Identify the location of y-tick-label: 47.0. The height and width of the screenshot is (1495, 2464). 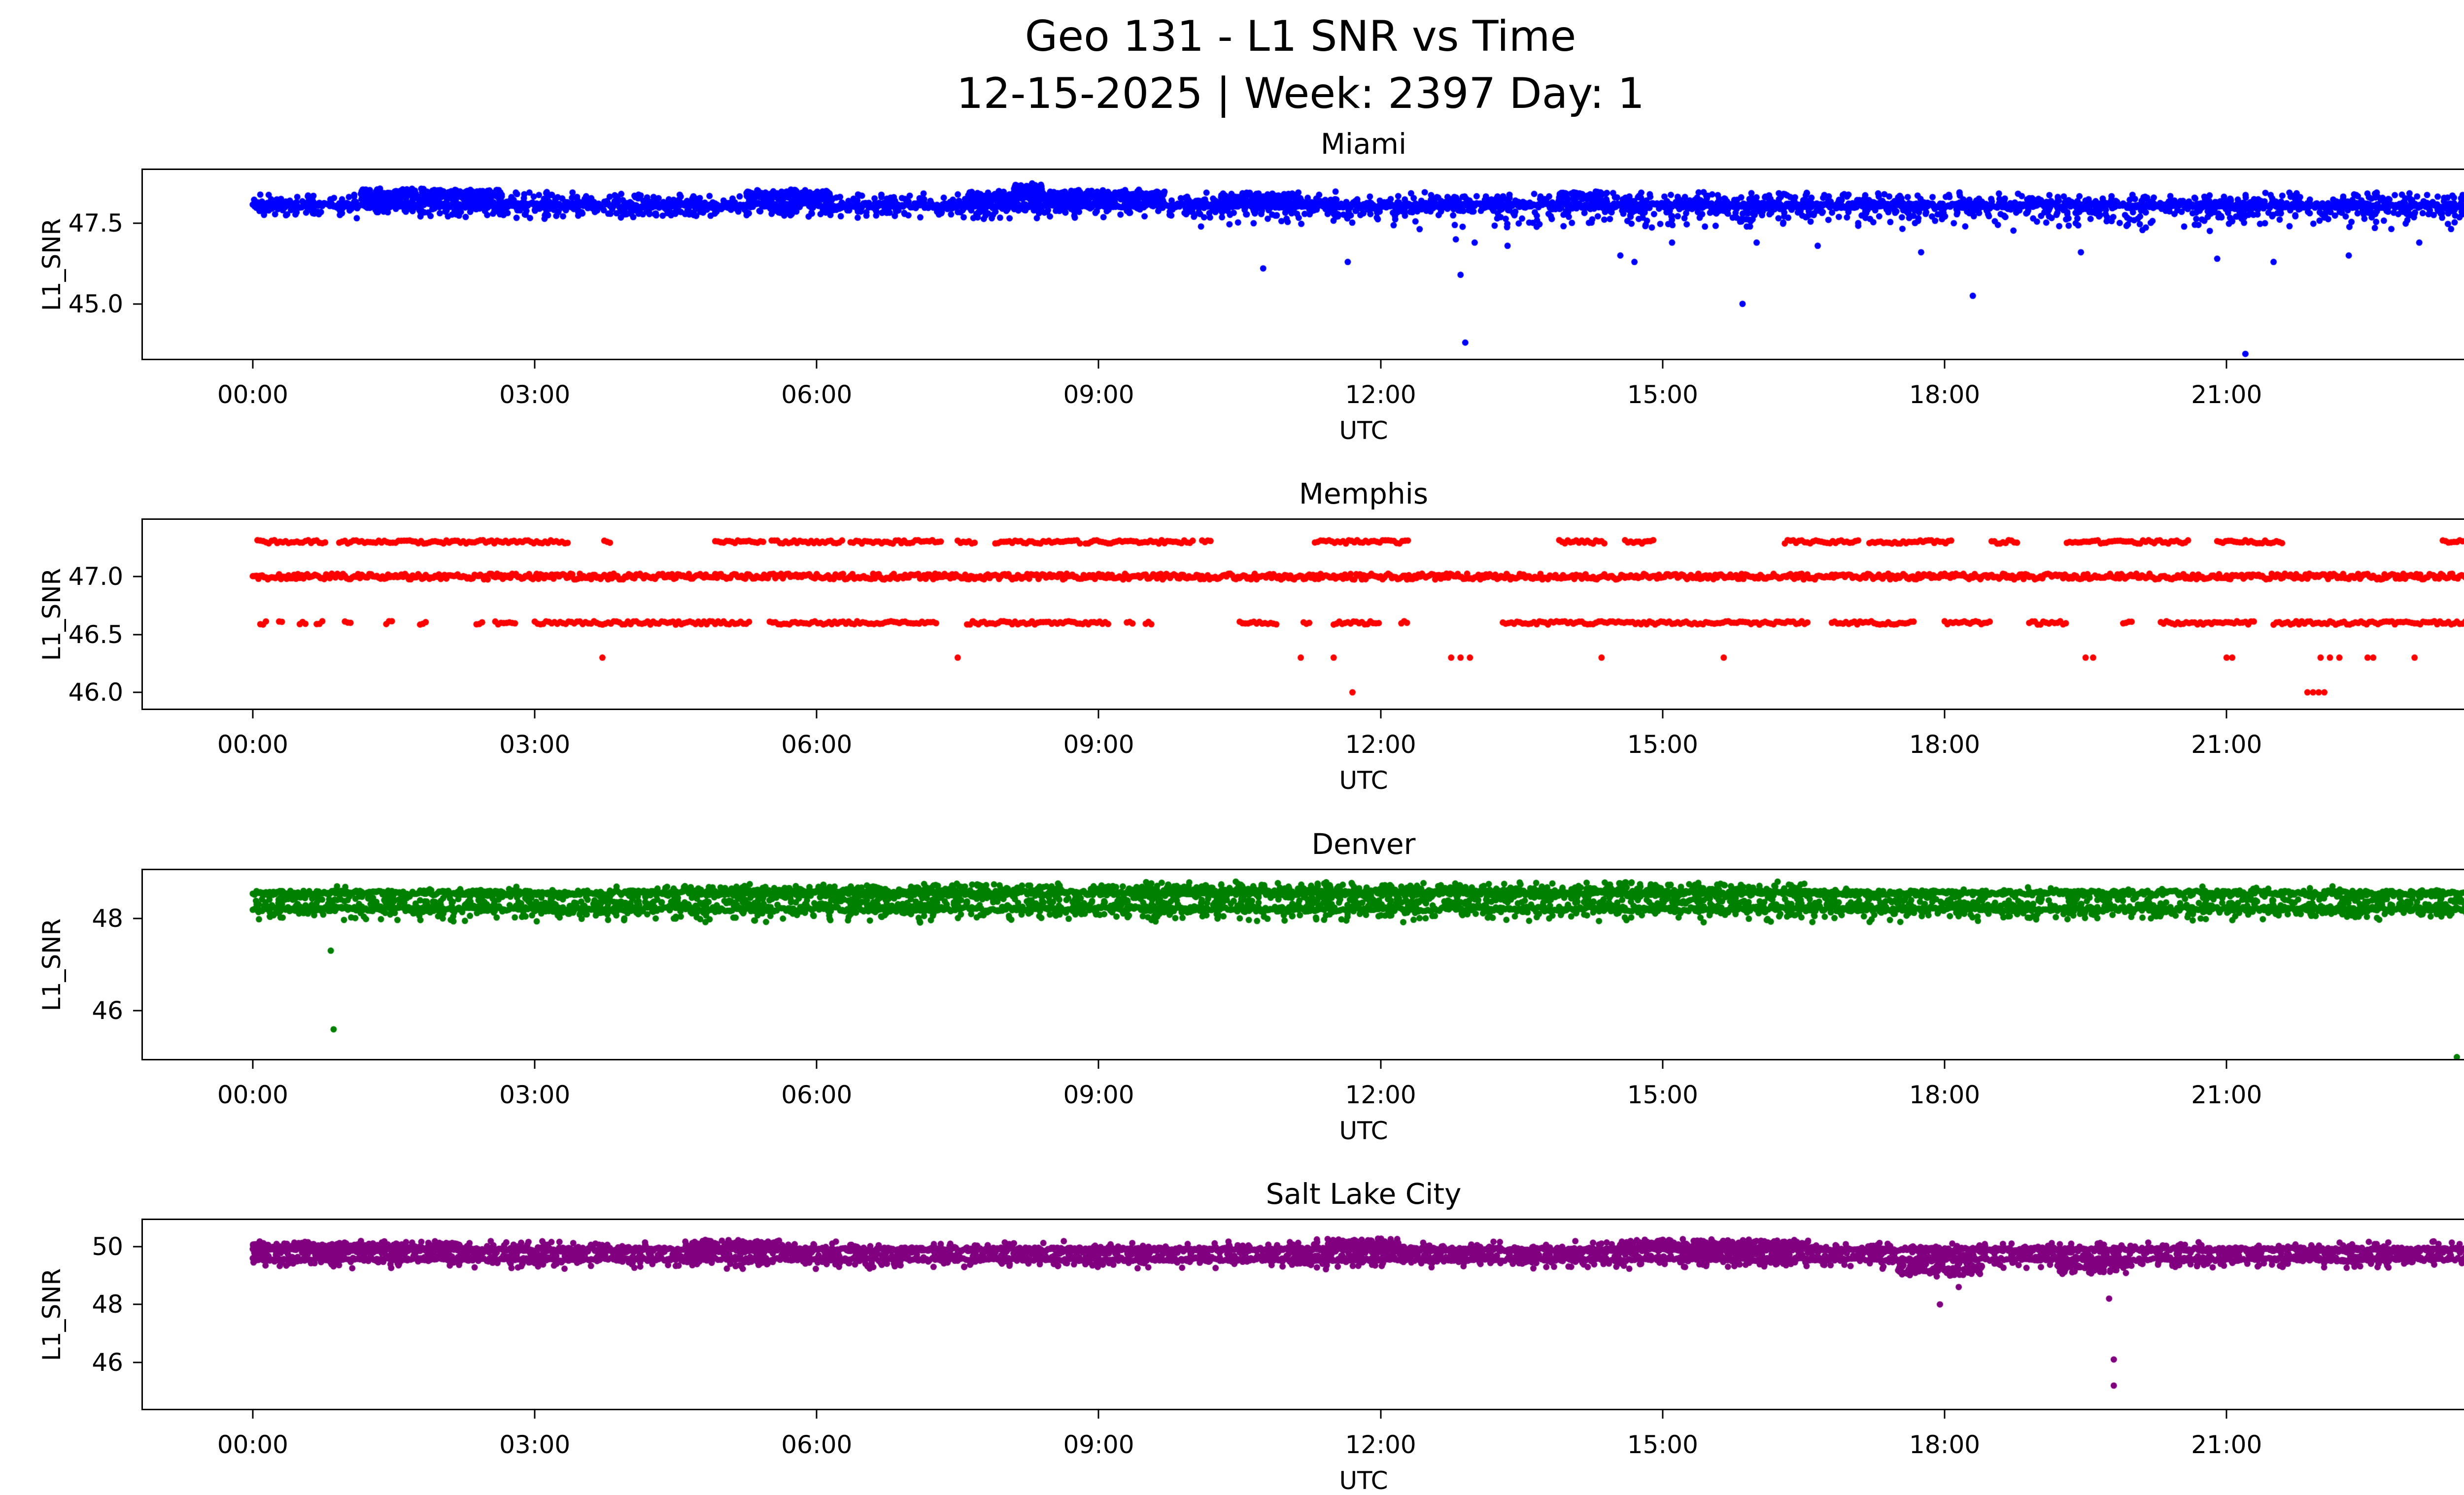
(95, 576).